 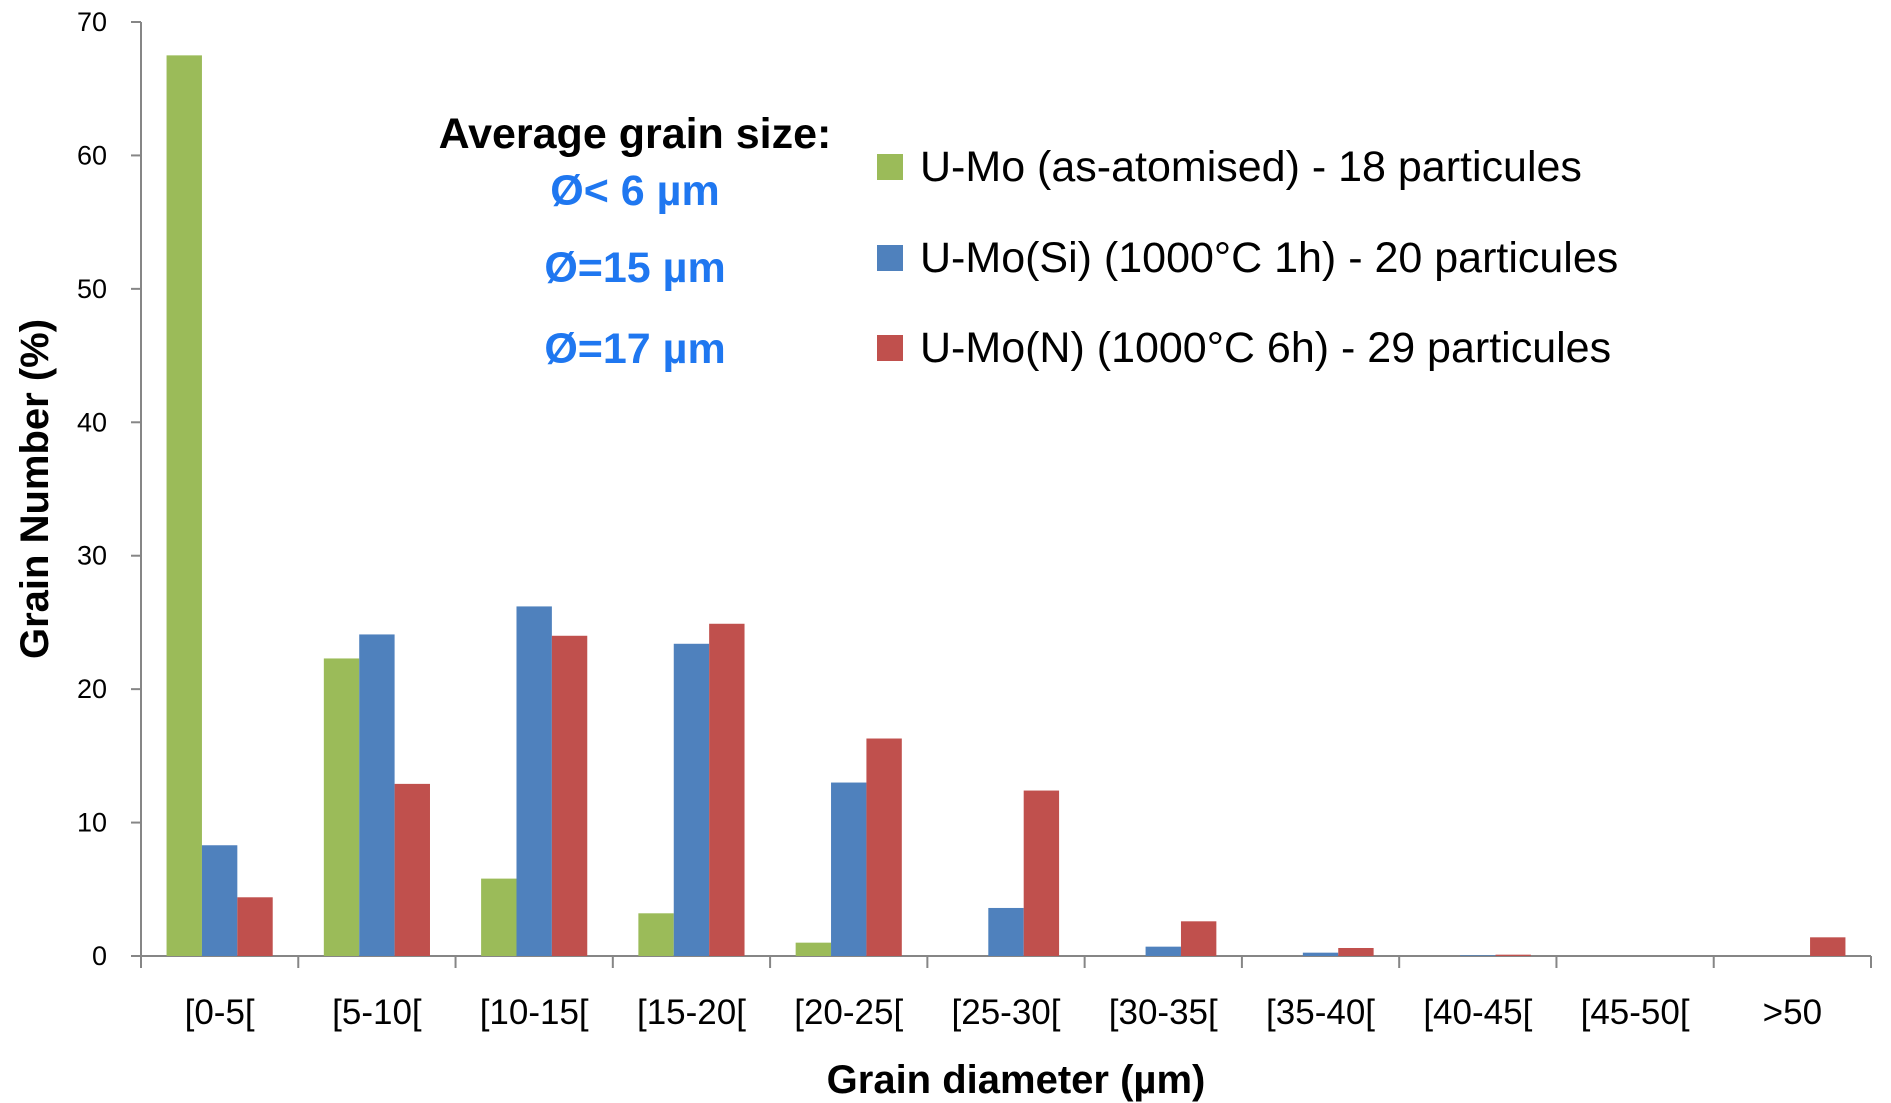 What do you see at coordinates (92, 556) in the screenshot?
I see `y-tick-label: 30` at bounding box center [92, 556].